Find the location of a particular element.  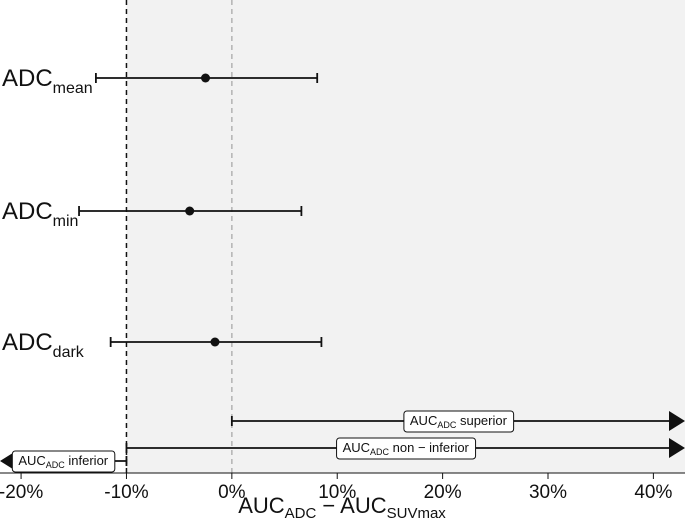

region-label-text: AUCADC non − inferior is located at coordinates (406, 448).